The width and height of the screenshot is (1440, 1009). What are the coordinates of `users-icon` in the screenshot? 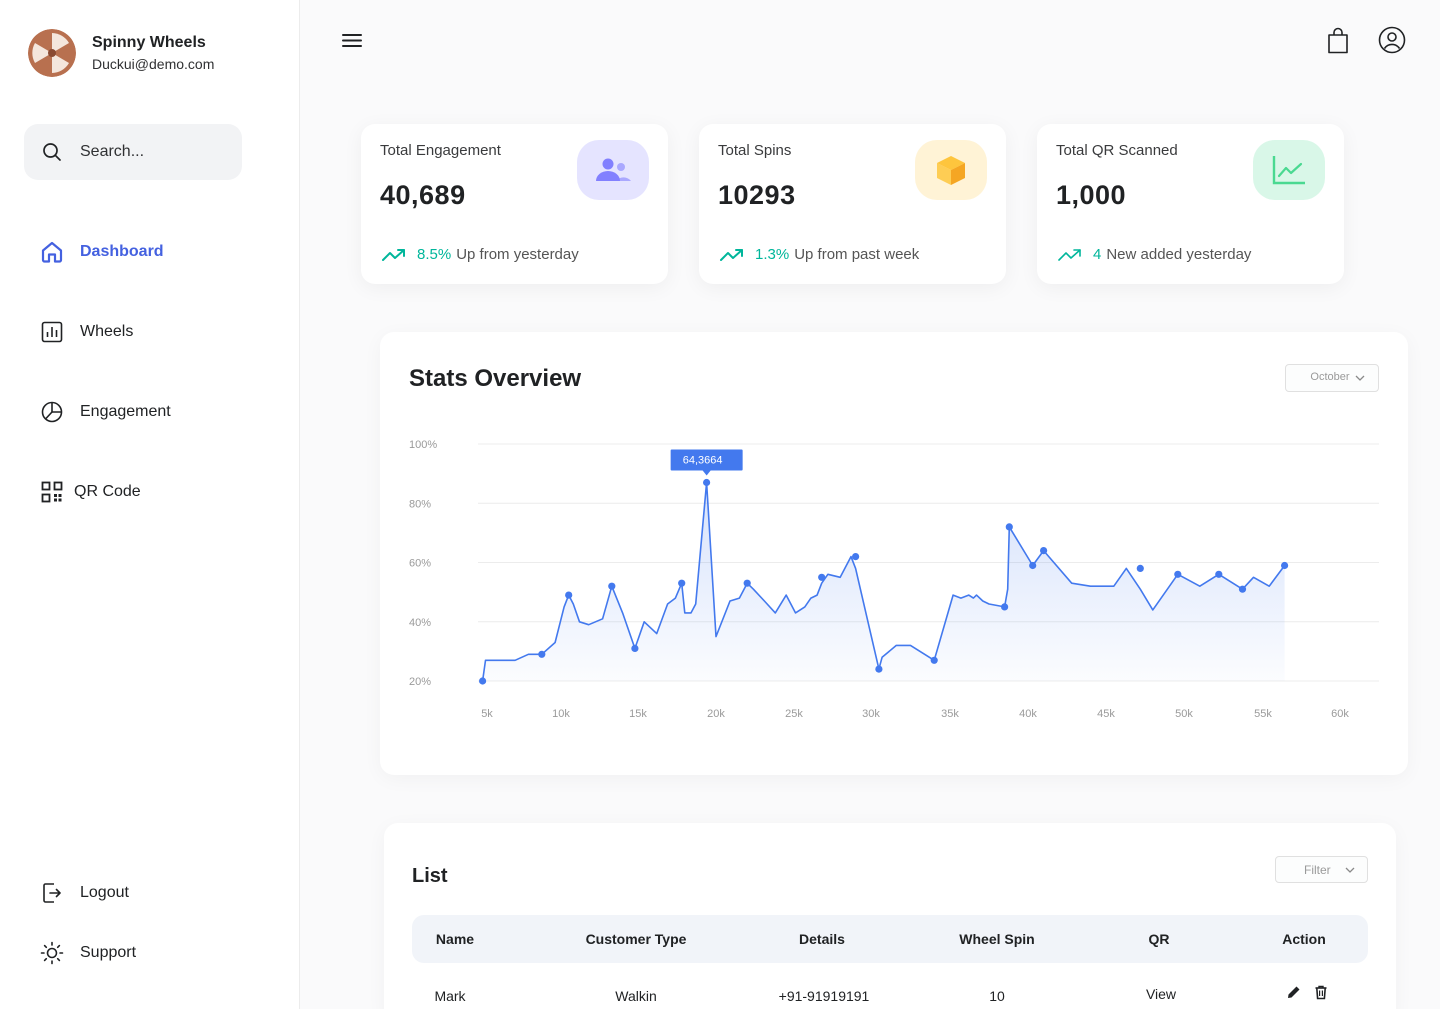 It's located at (613, 170).